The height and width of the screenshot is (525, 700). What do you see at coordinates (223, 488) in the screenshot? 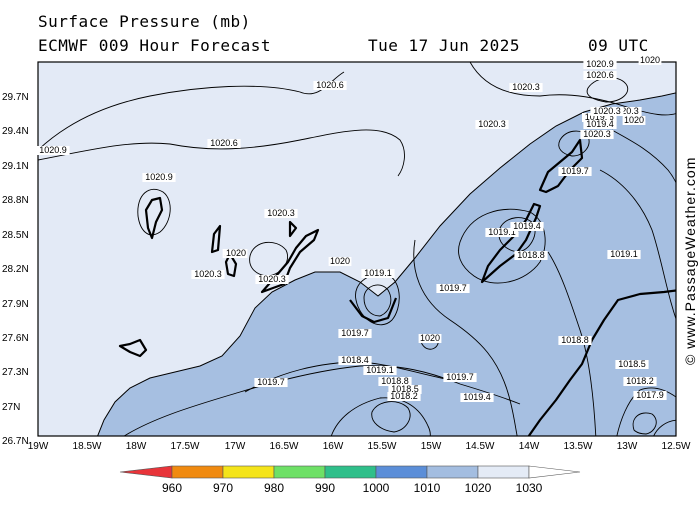
I see `colorbar-label: 970` at bounding box center [223, 488].